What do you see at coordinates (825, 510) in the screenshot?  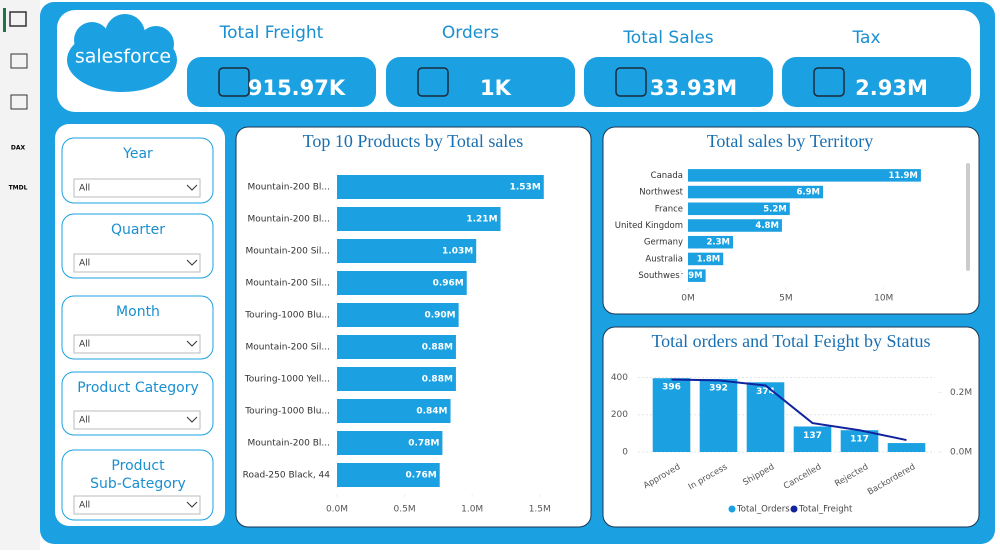 I see `legend-label: Total_Freight` at bounding box center [825, 510].